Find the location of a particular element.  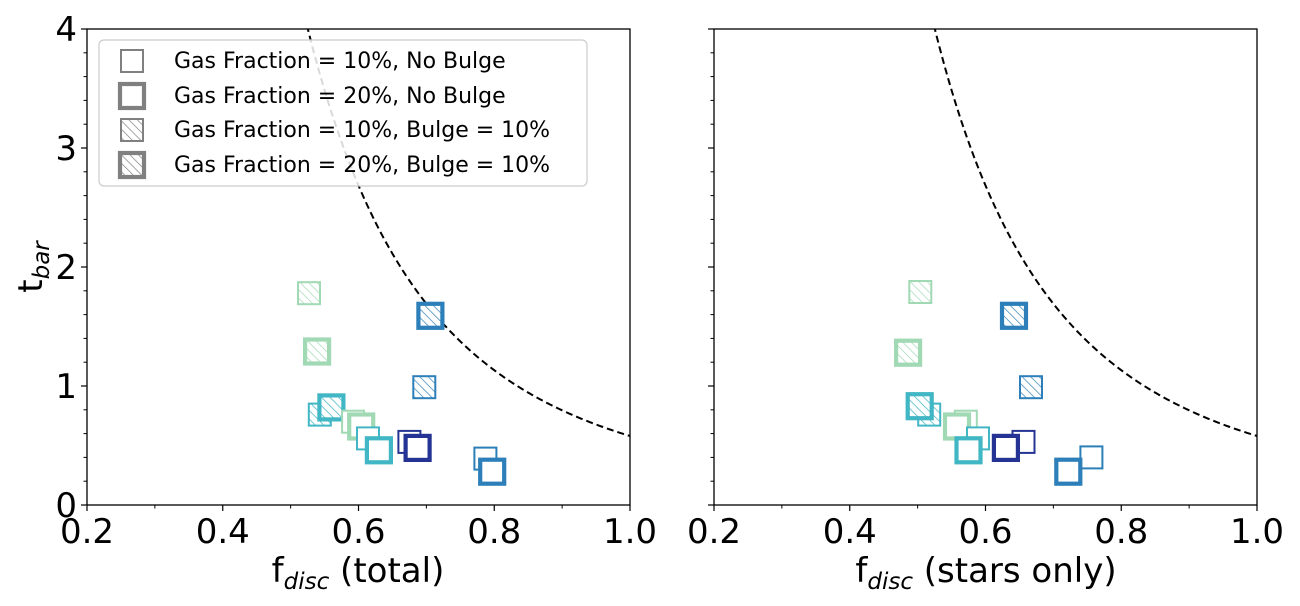

right-xtick-label: 0.2 is located at coordinates (714, 532).